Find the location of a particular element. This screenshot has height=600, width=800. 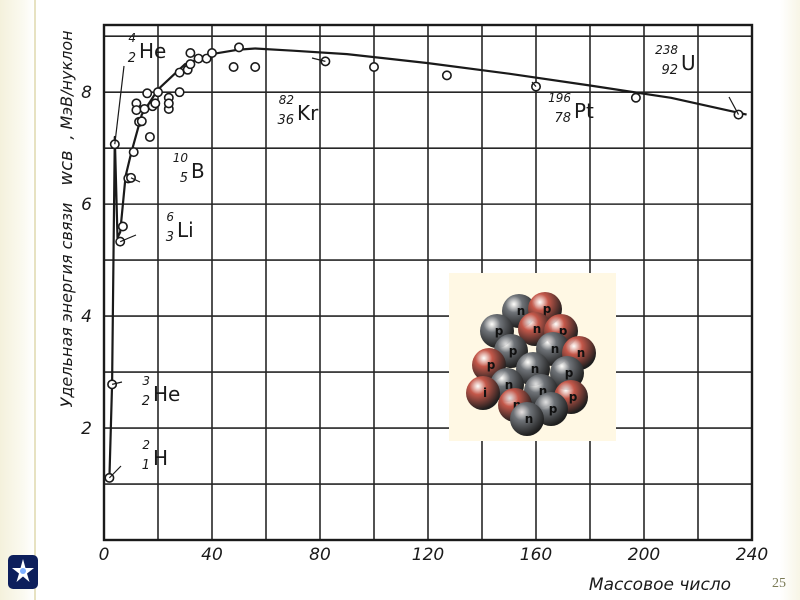

isotope-mass-number: 3 is located at coordinates (146, 381).